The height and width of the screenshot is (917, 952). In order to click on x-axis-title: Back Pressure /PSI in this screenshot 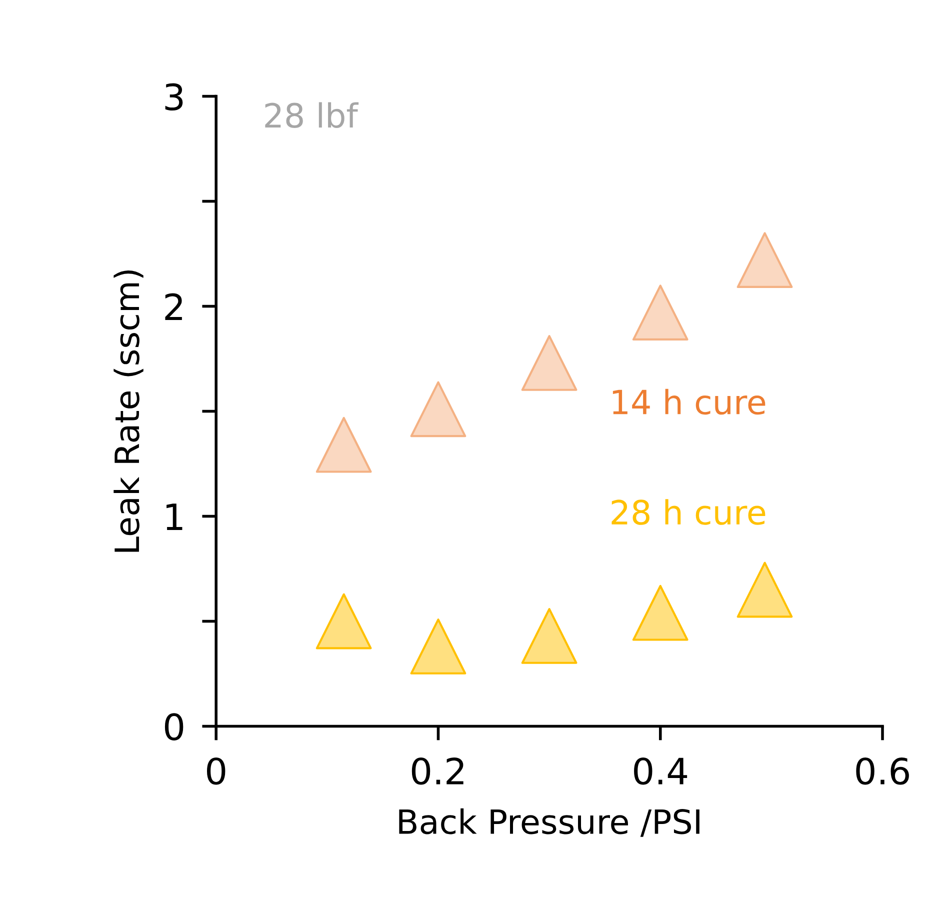, I will do `click(549, 822)`.